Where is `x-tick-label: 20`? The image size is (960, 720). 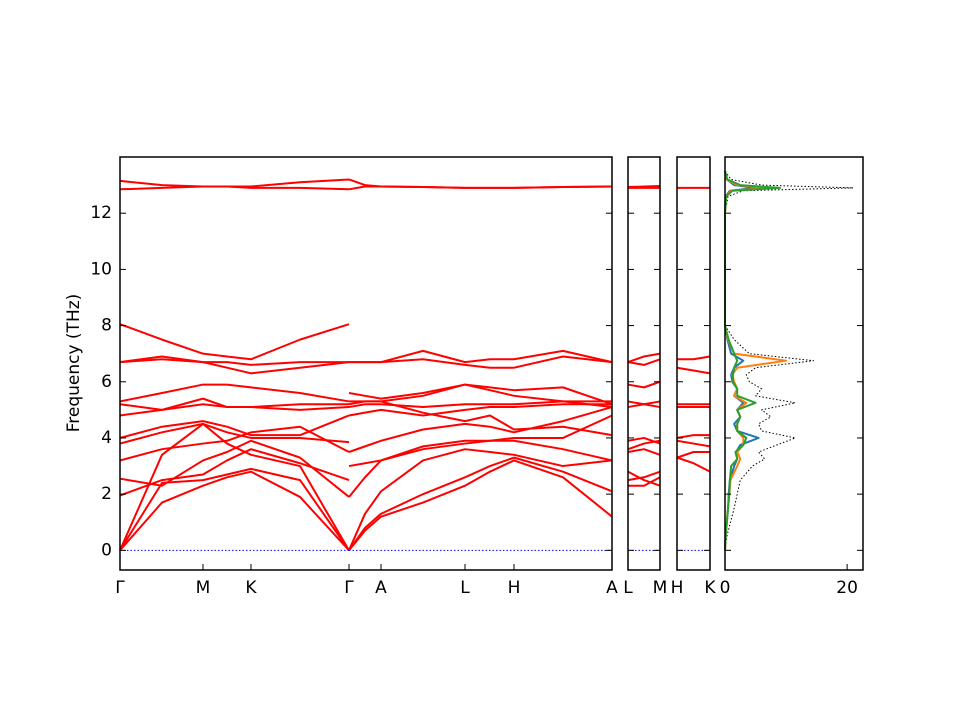 x-tick-label: 20 is located at coordinates (847, 588).